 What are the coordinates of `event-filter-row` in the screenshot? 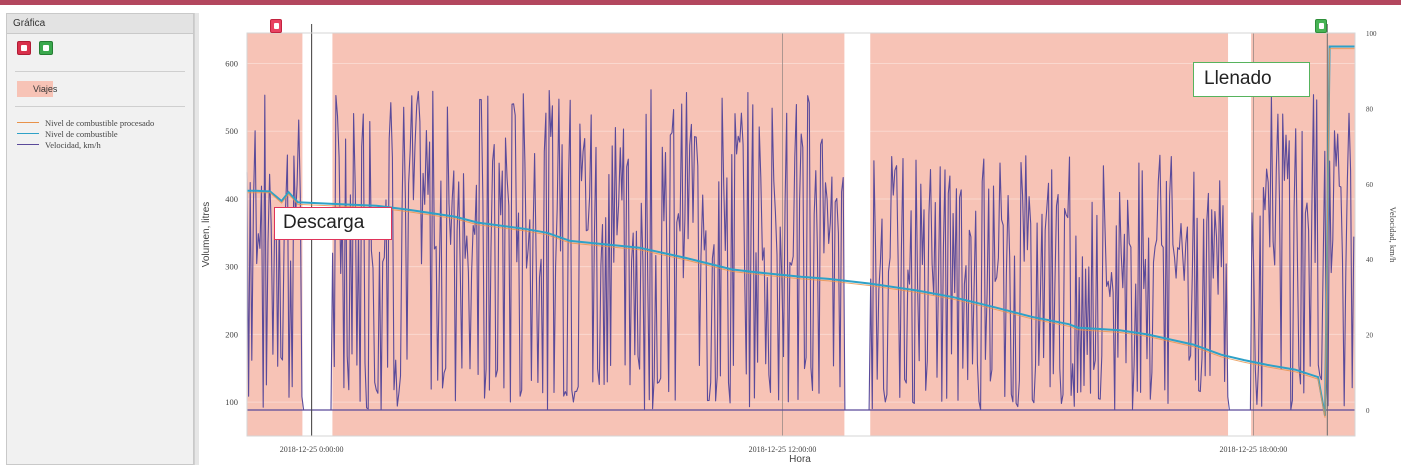 It's located at (100, 48).